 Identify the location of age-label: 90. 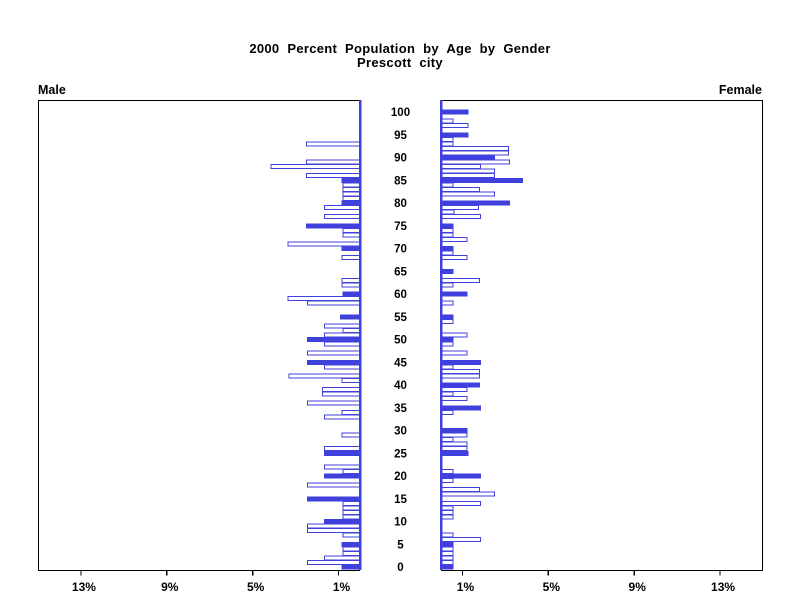
(400, 159).